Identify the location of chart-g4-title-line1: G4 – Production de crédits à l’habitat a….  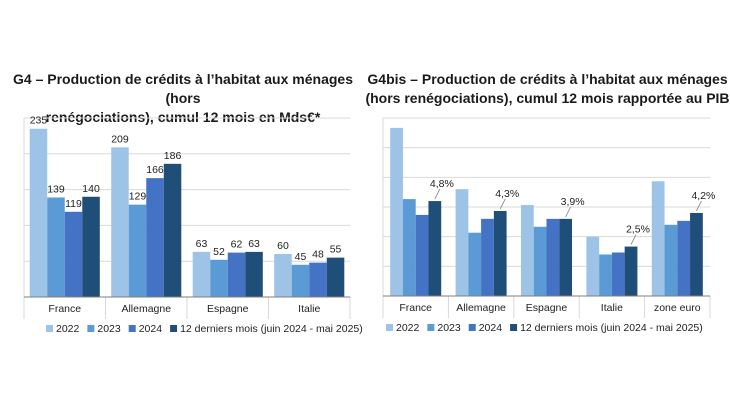
(183, 88).